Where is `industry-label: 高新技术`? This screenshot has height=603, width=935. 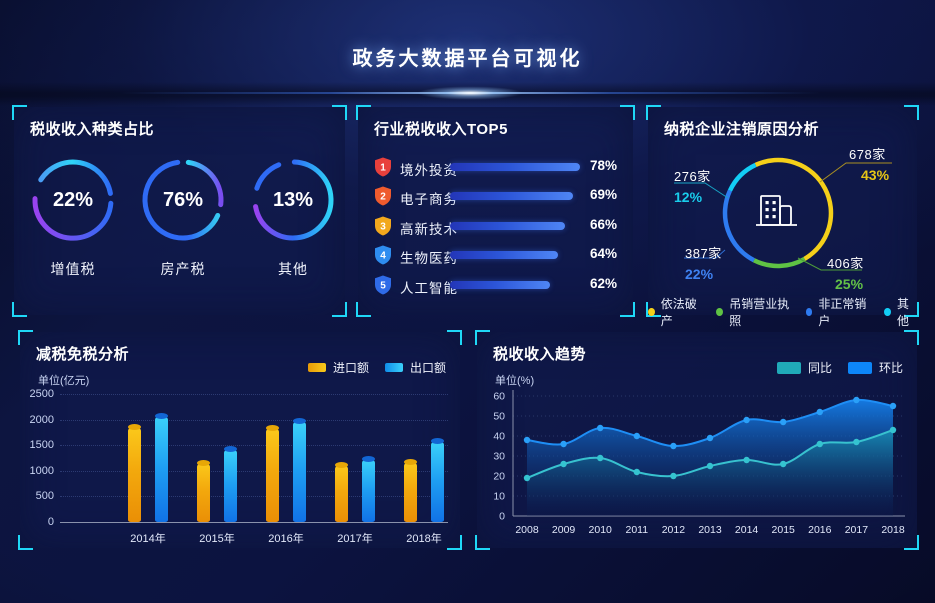 industry-label: 高新技术 is located at coordinates (429, 229).